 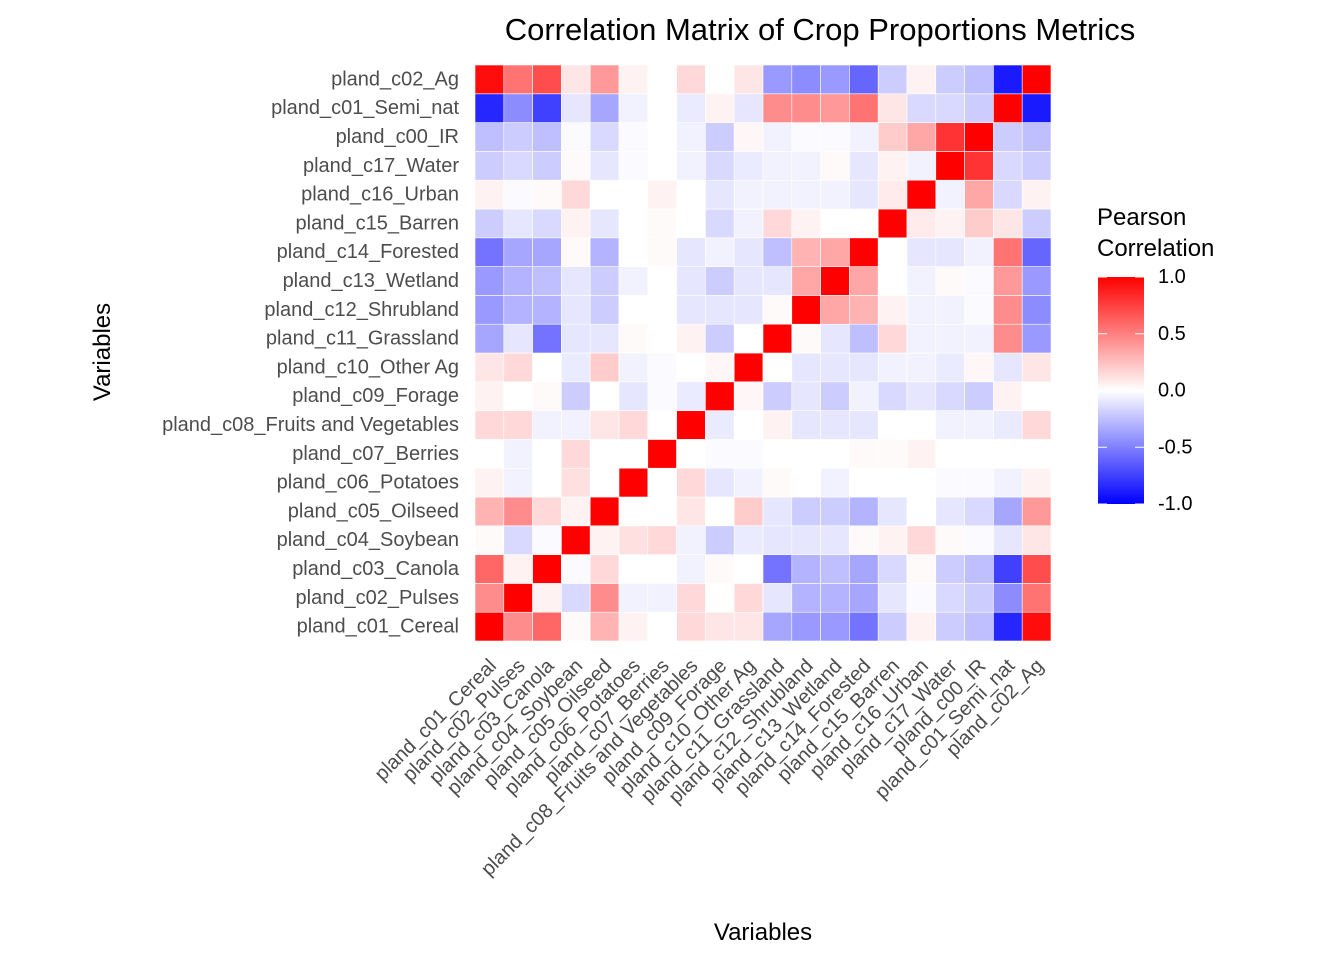 What do you see at coordinates (1145, 390) in the screenshot?
I see `legend-ticks: 1.0 0.5 0.0 -0.5 -1.0` at bounding box center [1145, 390].